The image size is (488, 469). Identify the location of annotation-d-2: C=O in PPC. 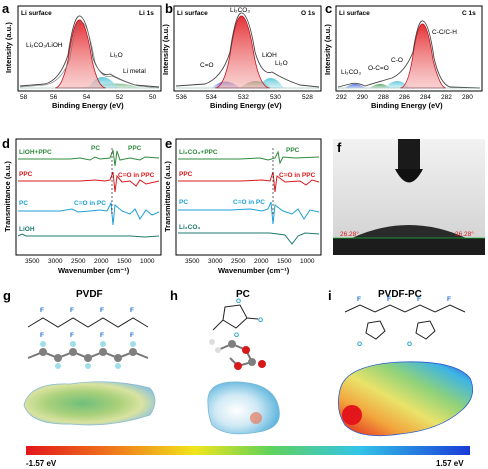
(136, 175).